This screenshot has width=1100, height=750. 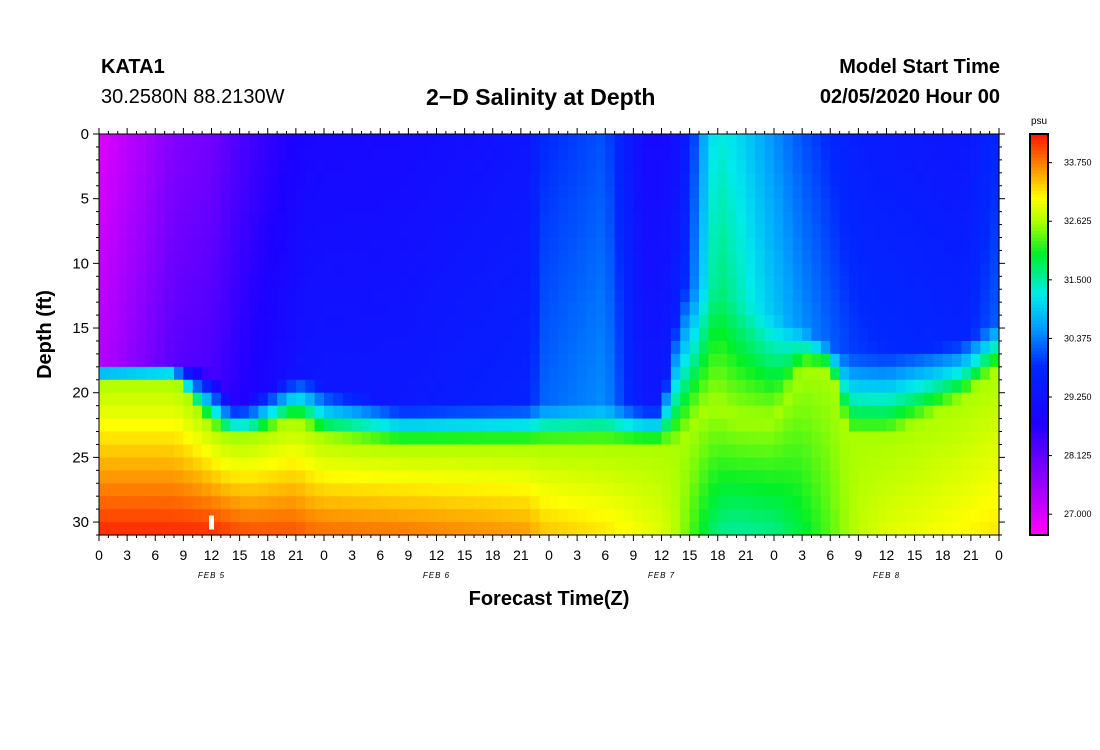 I want to click on x-tick-label: 0, so click(x=99, y=555).